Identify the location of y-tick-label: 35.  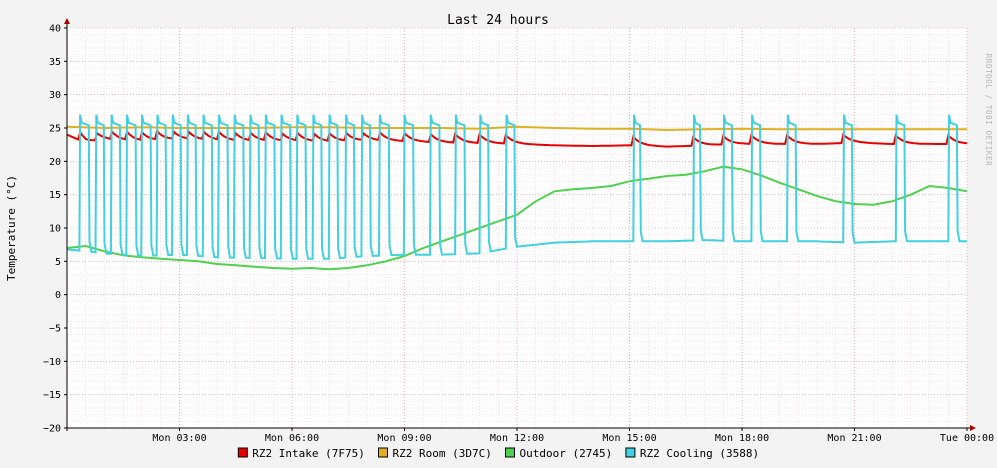
(55, 62).